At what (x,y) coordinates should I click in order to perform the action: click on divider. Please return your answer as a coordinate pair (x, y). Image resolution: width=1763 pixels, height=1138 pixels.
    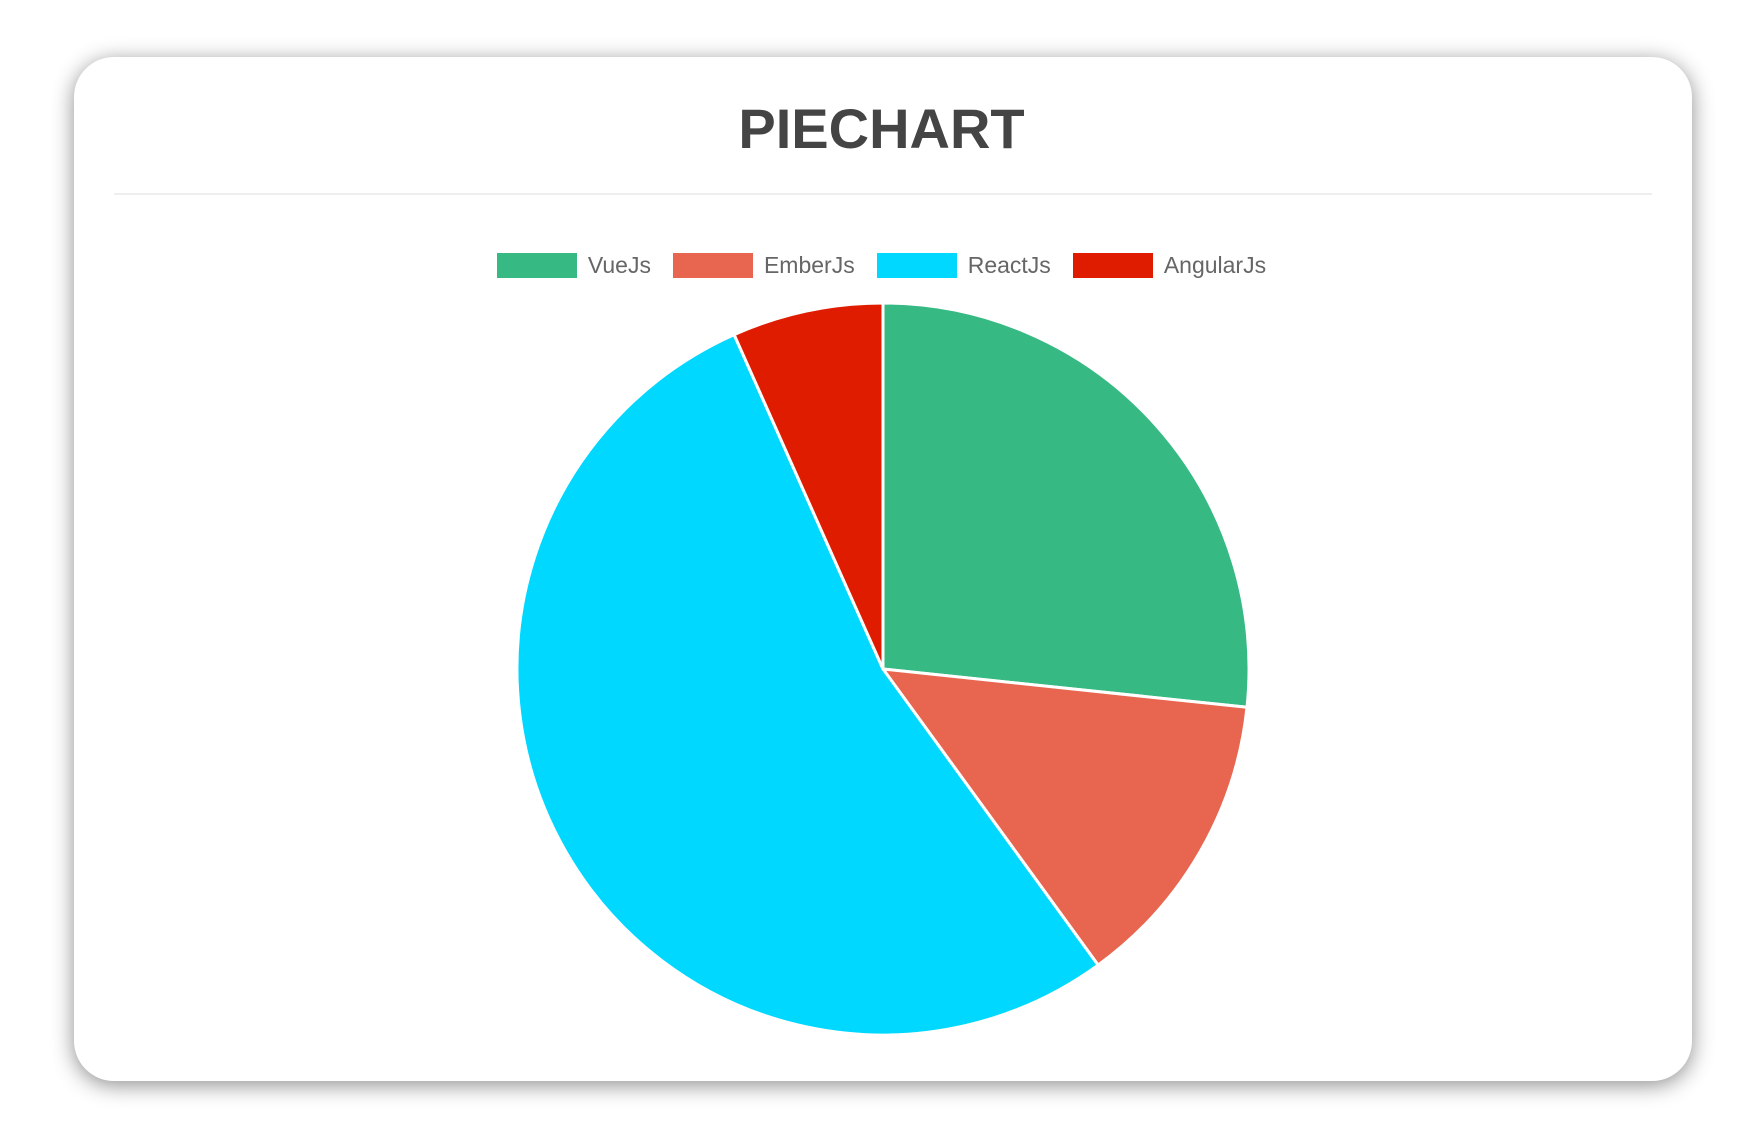
    Looking at the image, I should click on (883, 194).